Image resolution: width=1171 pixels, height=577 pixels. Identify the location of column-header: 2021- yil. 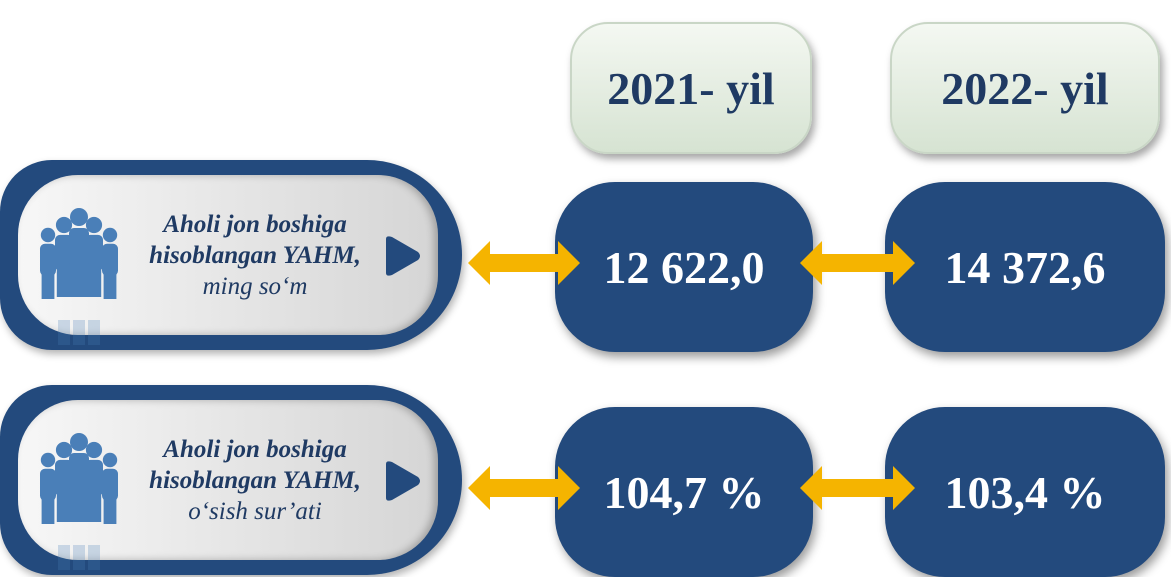
(691, 88).